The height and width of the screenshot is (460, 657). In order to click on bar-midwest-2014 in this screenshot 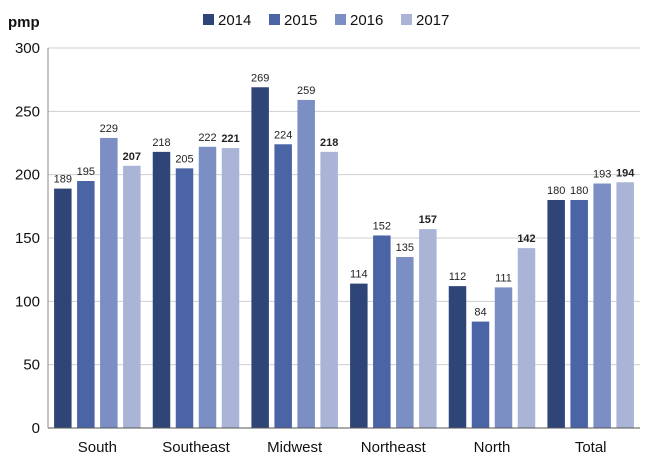, I will do `click(260, 258)`.